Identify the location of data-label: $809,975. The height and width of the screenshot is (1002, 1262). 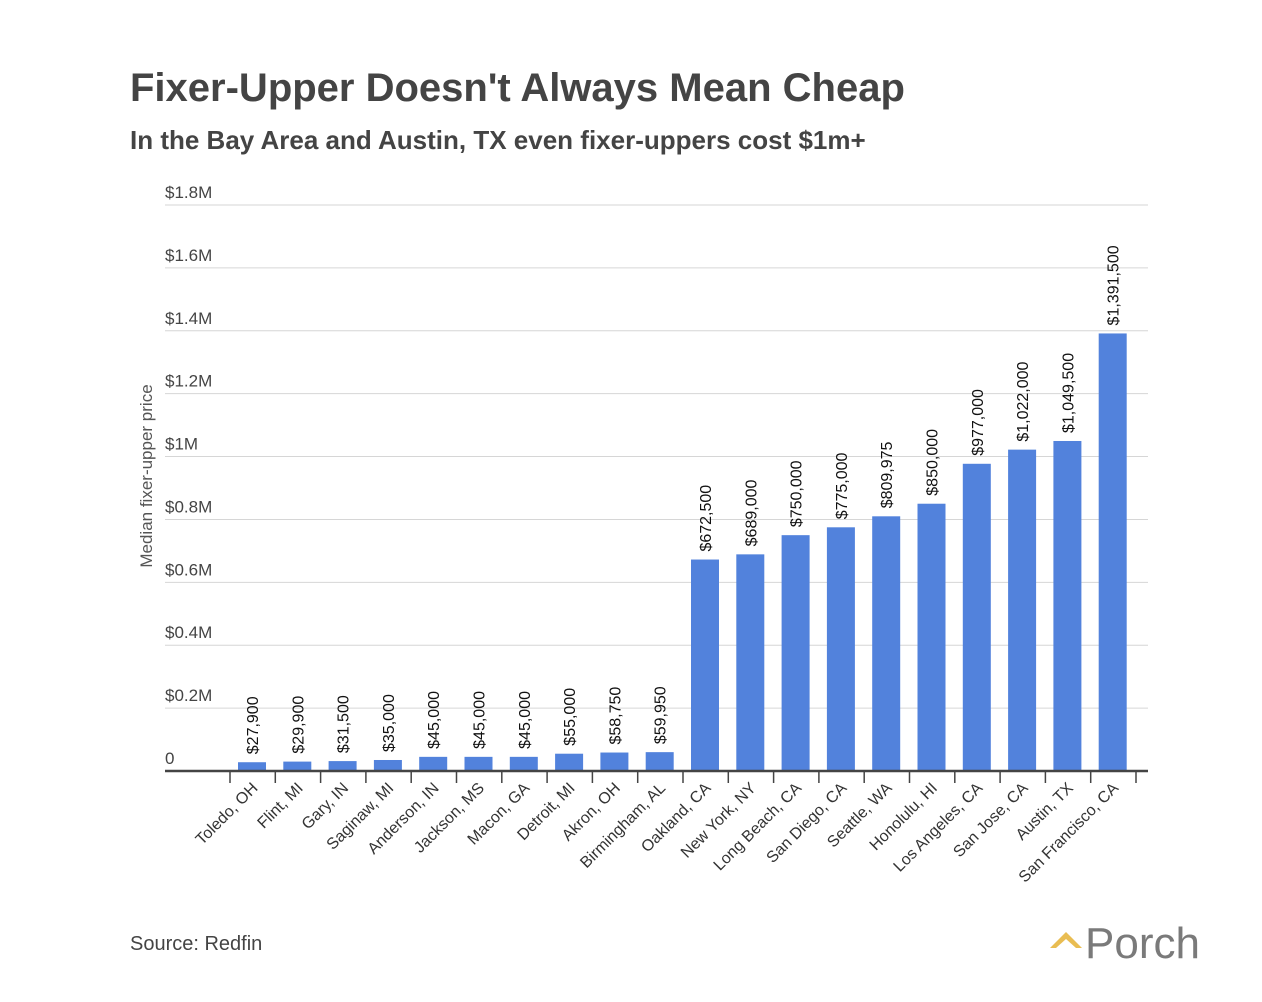
(887, 474).